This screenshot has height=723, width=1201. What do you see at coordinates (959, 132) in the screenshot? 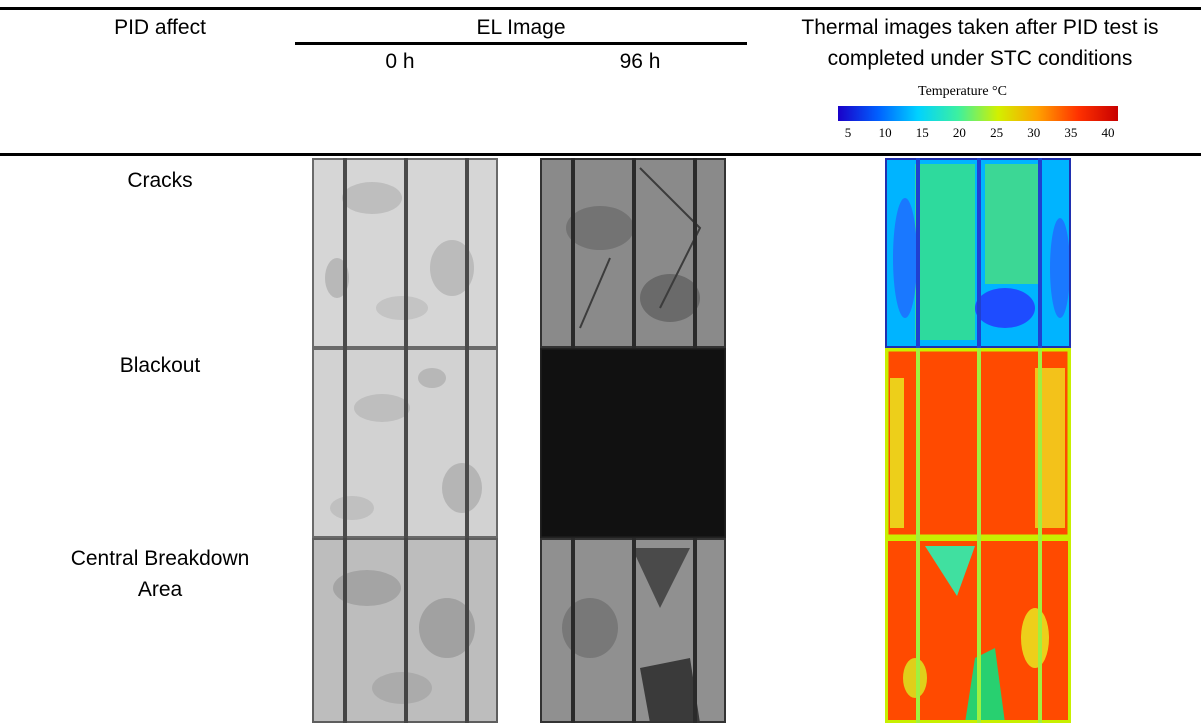
I see `colorbar-tick-label: 20` at bounding box center [959, 132].